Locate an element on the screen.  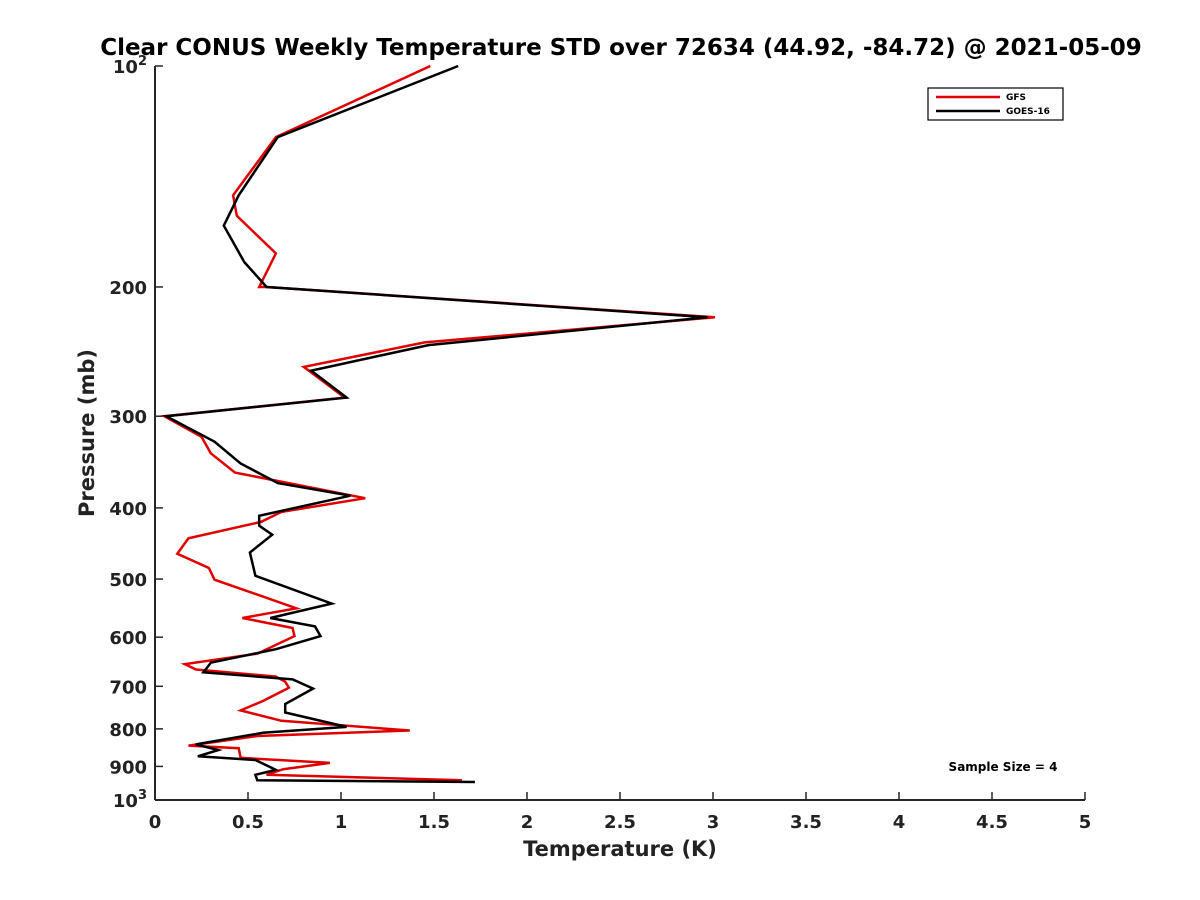
y-tick-label-exponent: 2 is located at coordinates (142, 61).